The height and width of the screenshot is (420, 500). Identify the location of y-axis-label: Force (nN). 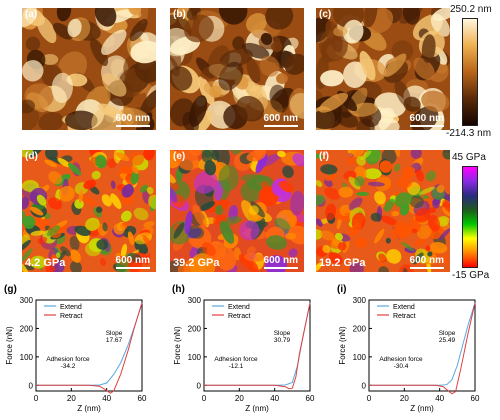
(177, 345).